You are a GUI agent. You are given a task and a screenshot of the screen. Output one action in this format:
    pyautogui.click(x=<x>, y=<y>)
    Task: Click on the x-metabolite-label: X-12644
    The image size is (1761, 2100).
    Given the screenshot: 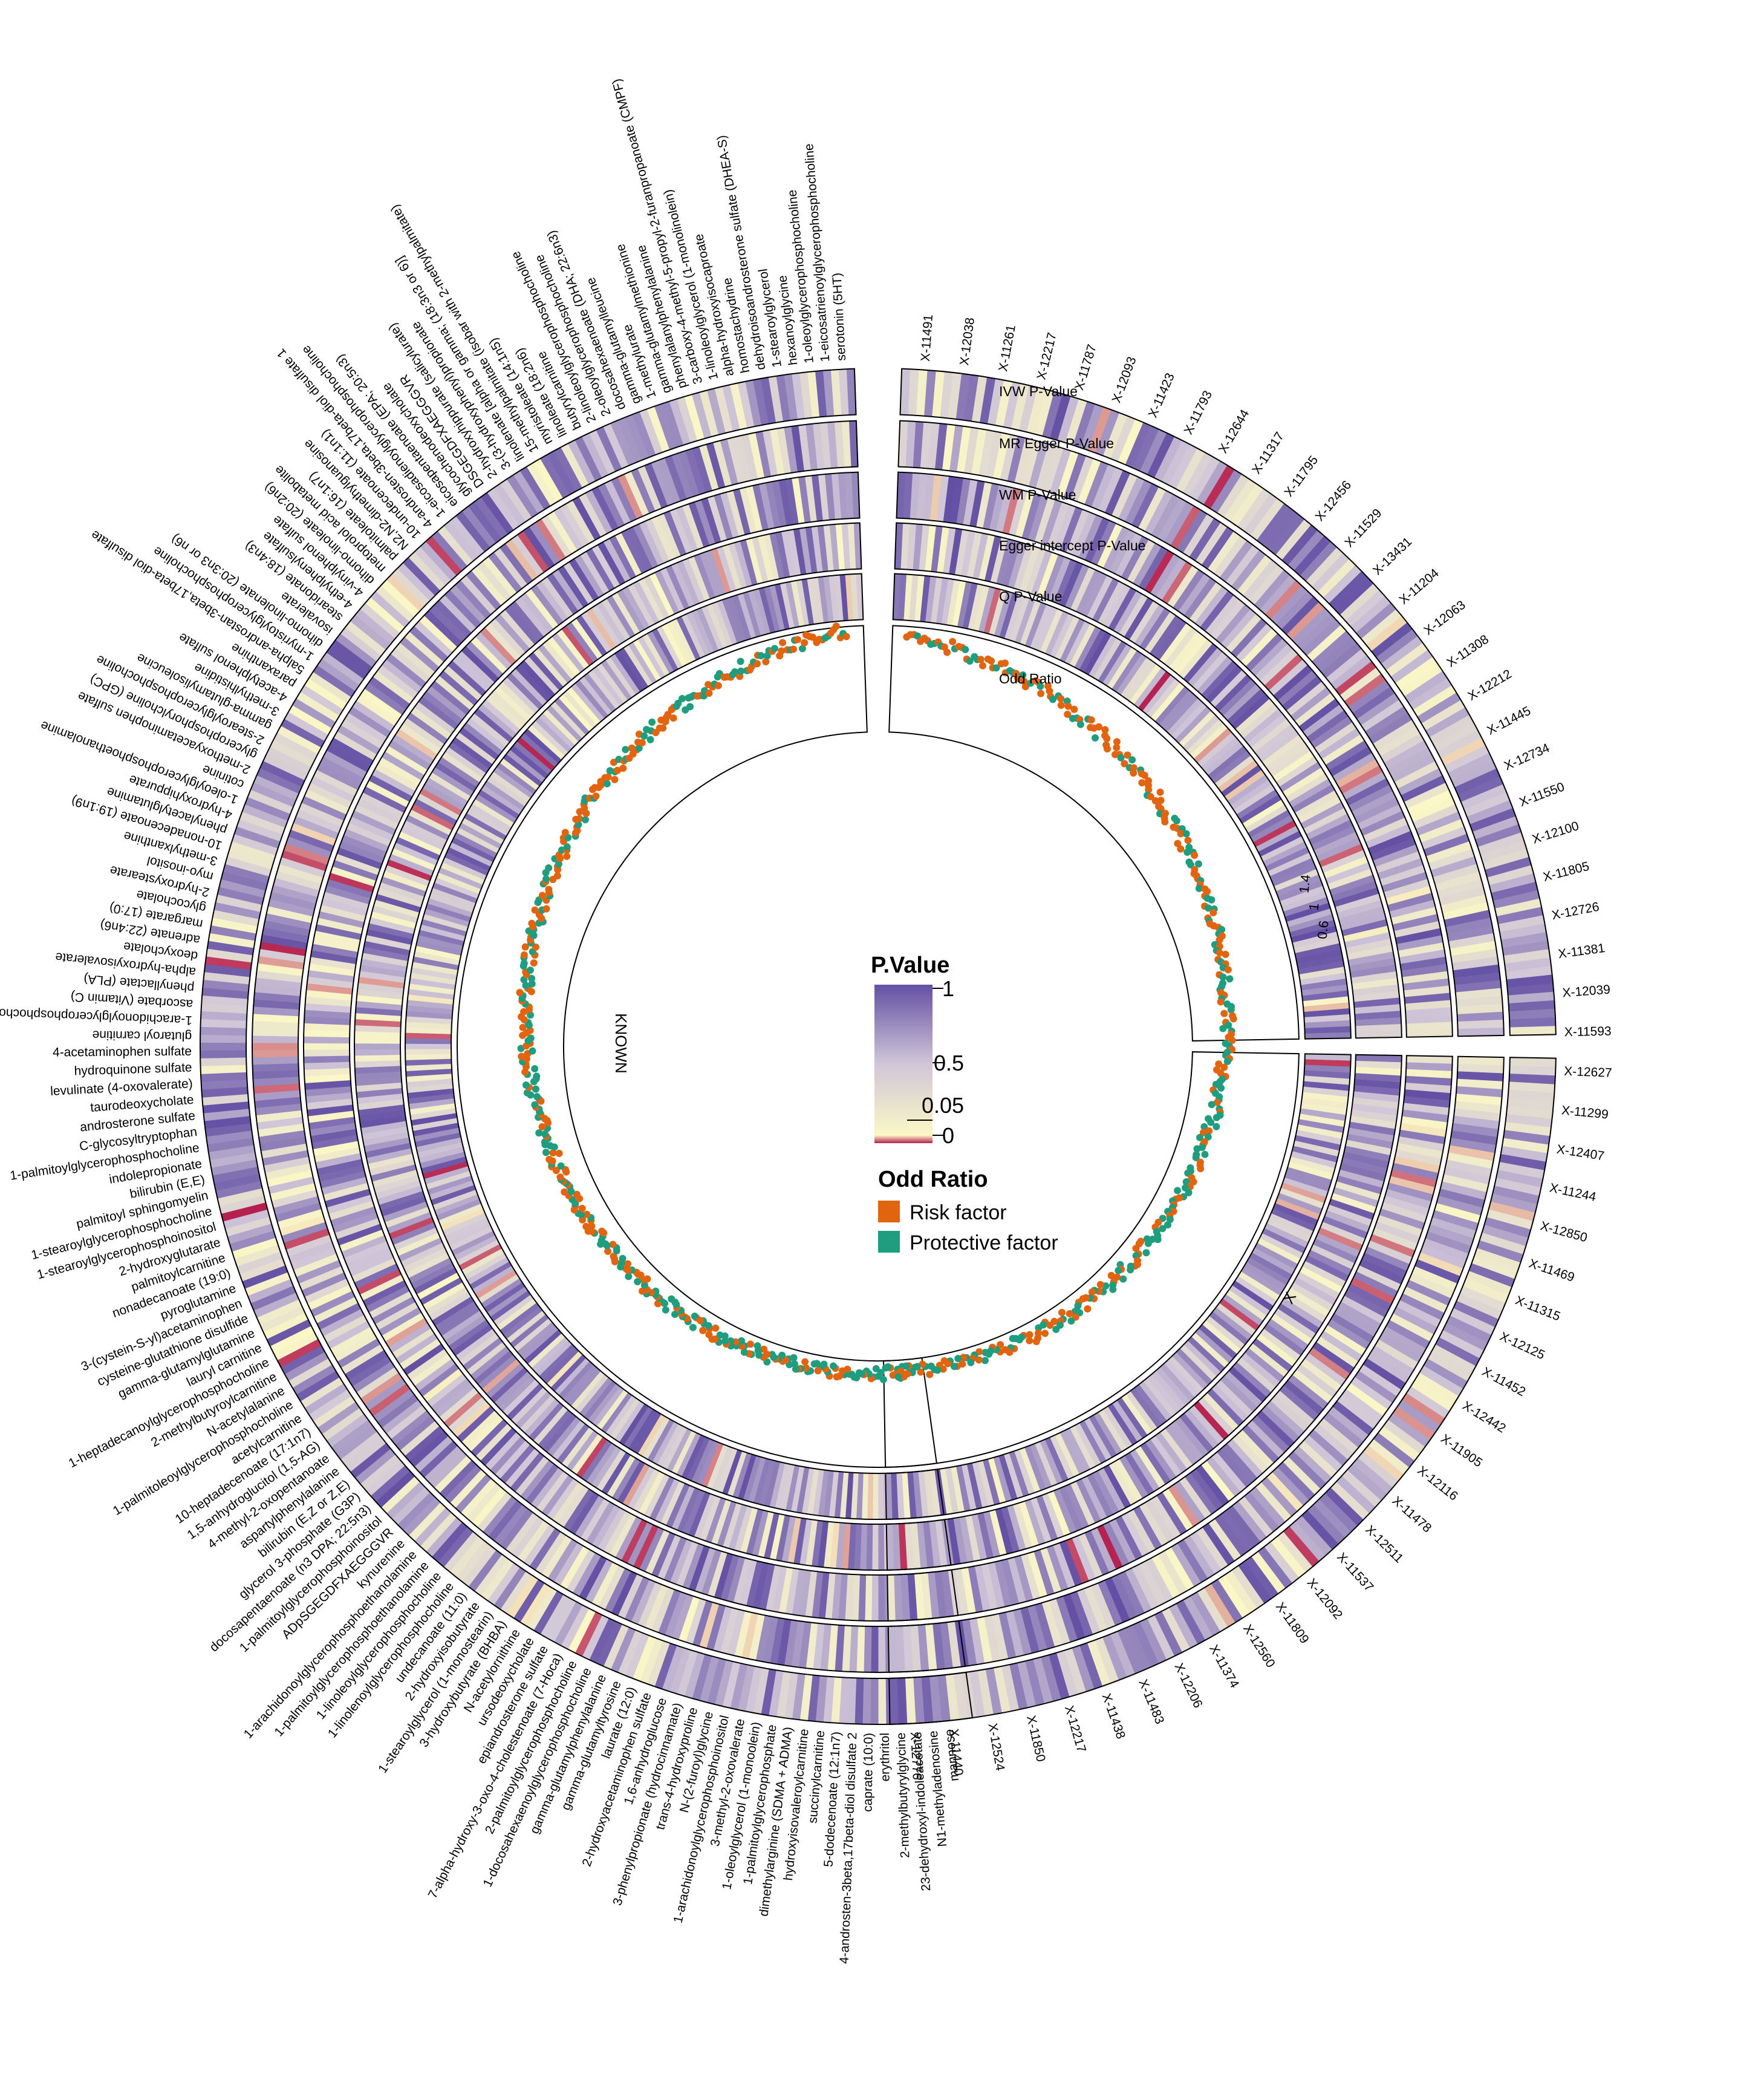 What is the action you would take?
    pyautogui.click(x=1234, y=431)
    